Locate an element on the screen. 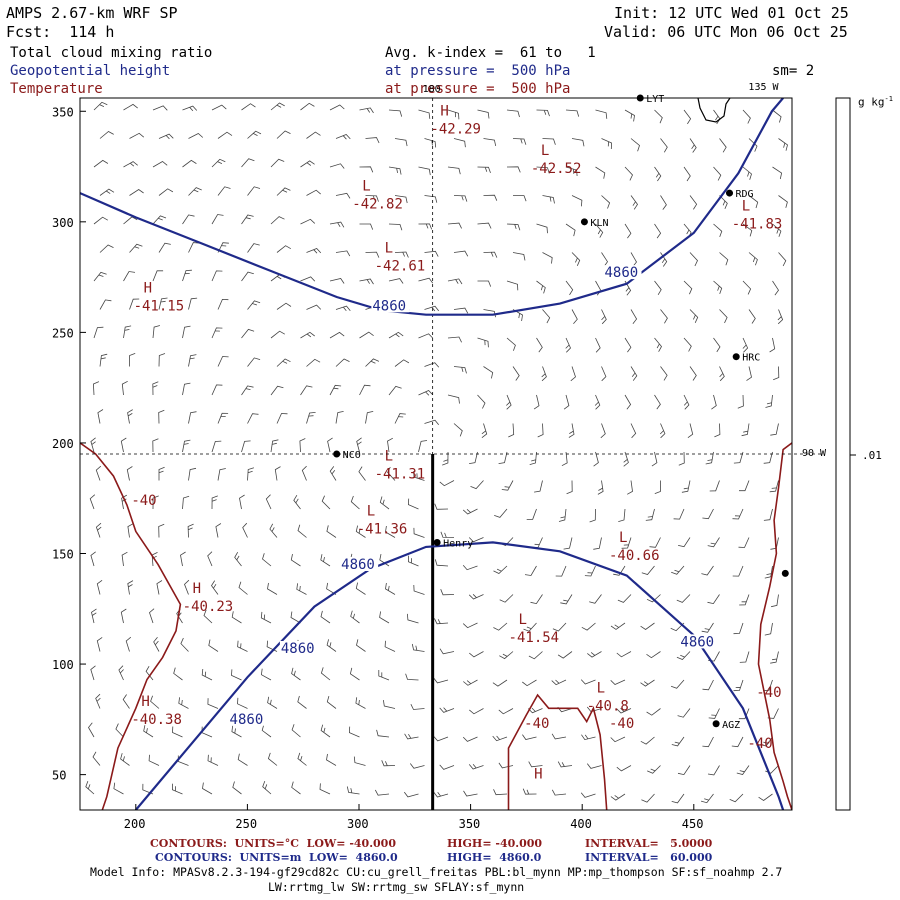 Image resolution: width=900 pixels, height=900 pixels. longitude-label: 180 is located at coordinates (432, 89).